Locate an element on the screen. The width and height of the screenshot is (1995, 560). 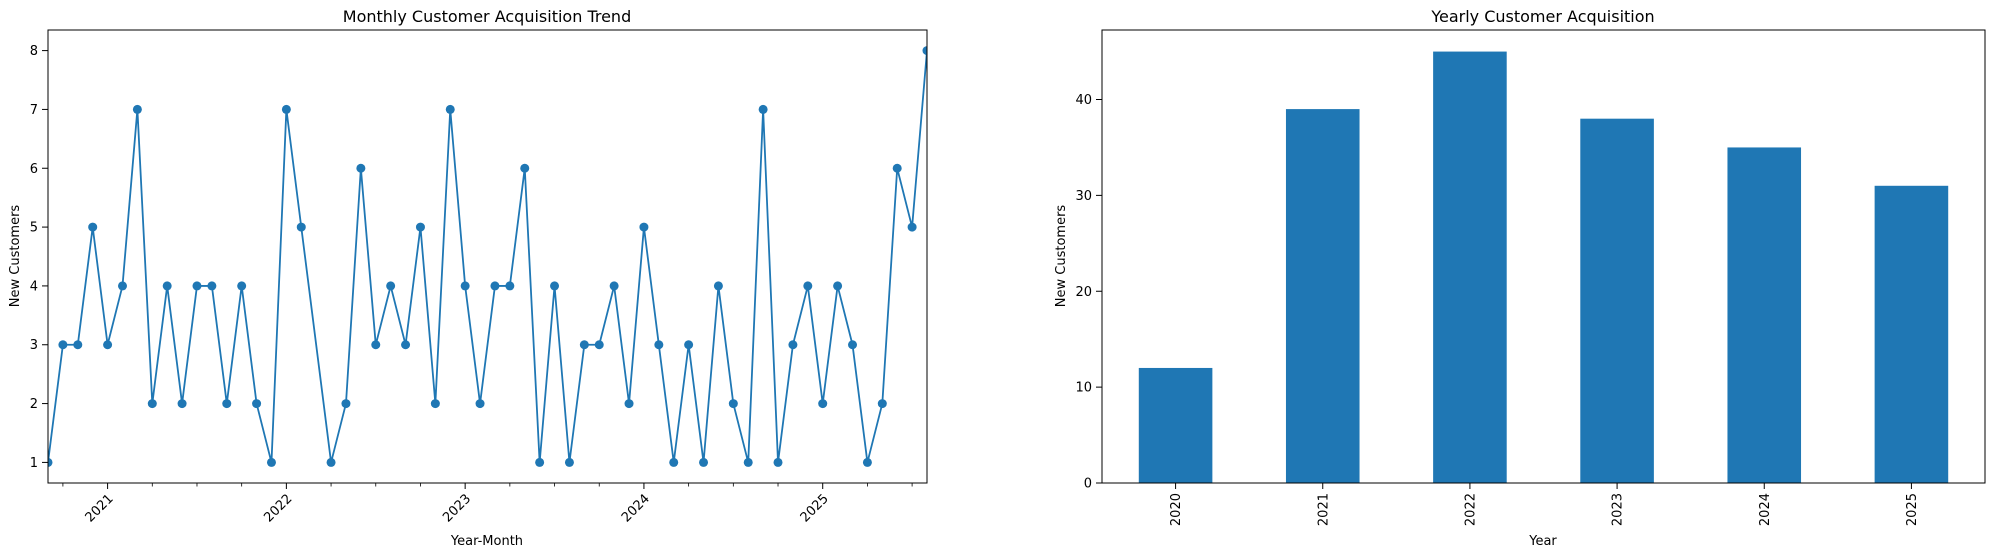
y-tick-label: 30 is located at coordinates (1083, 196).